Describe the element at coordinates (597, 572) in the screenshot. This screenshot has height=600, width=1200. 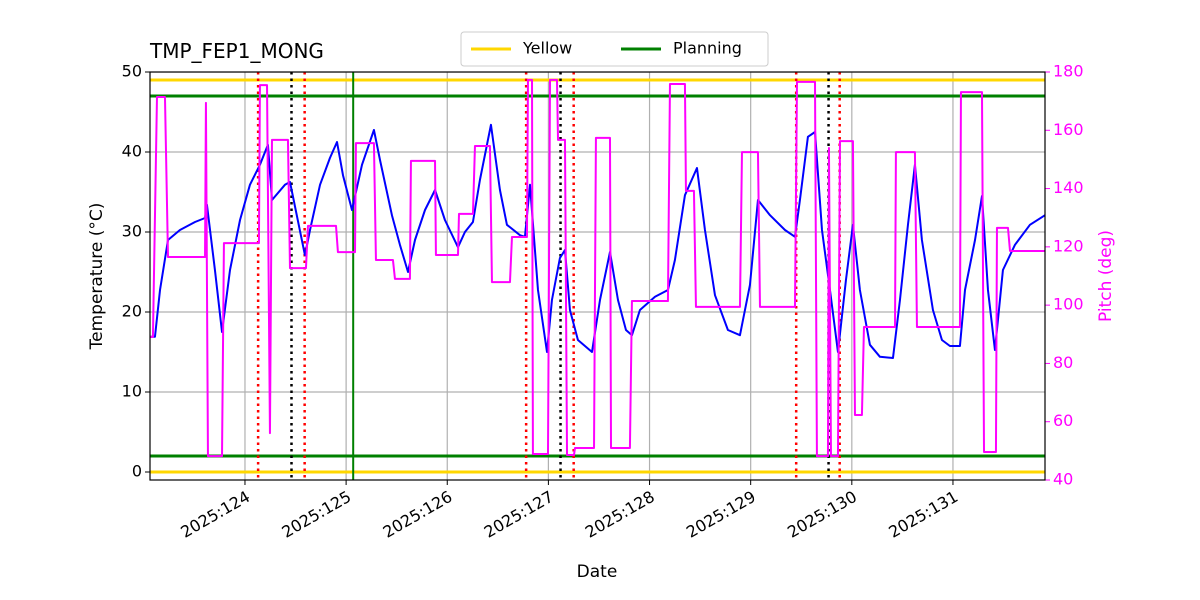
I see `x-axis-label: Date` at that location.